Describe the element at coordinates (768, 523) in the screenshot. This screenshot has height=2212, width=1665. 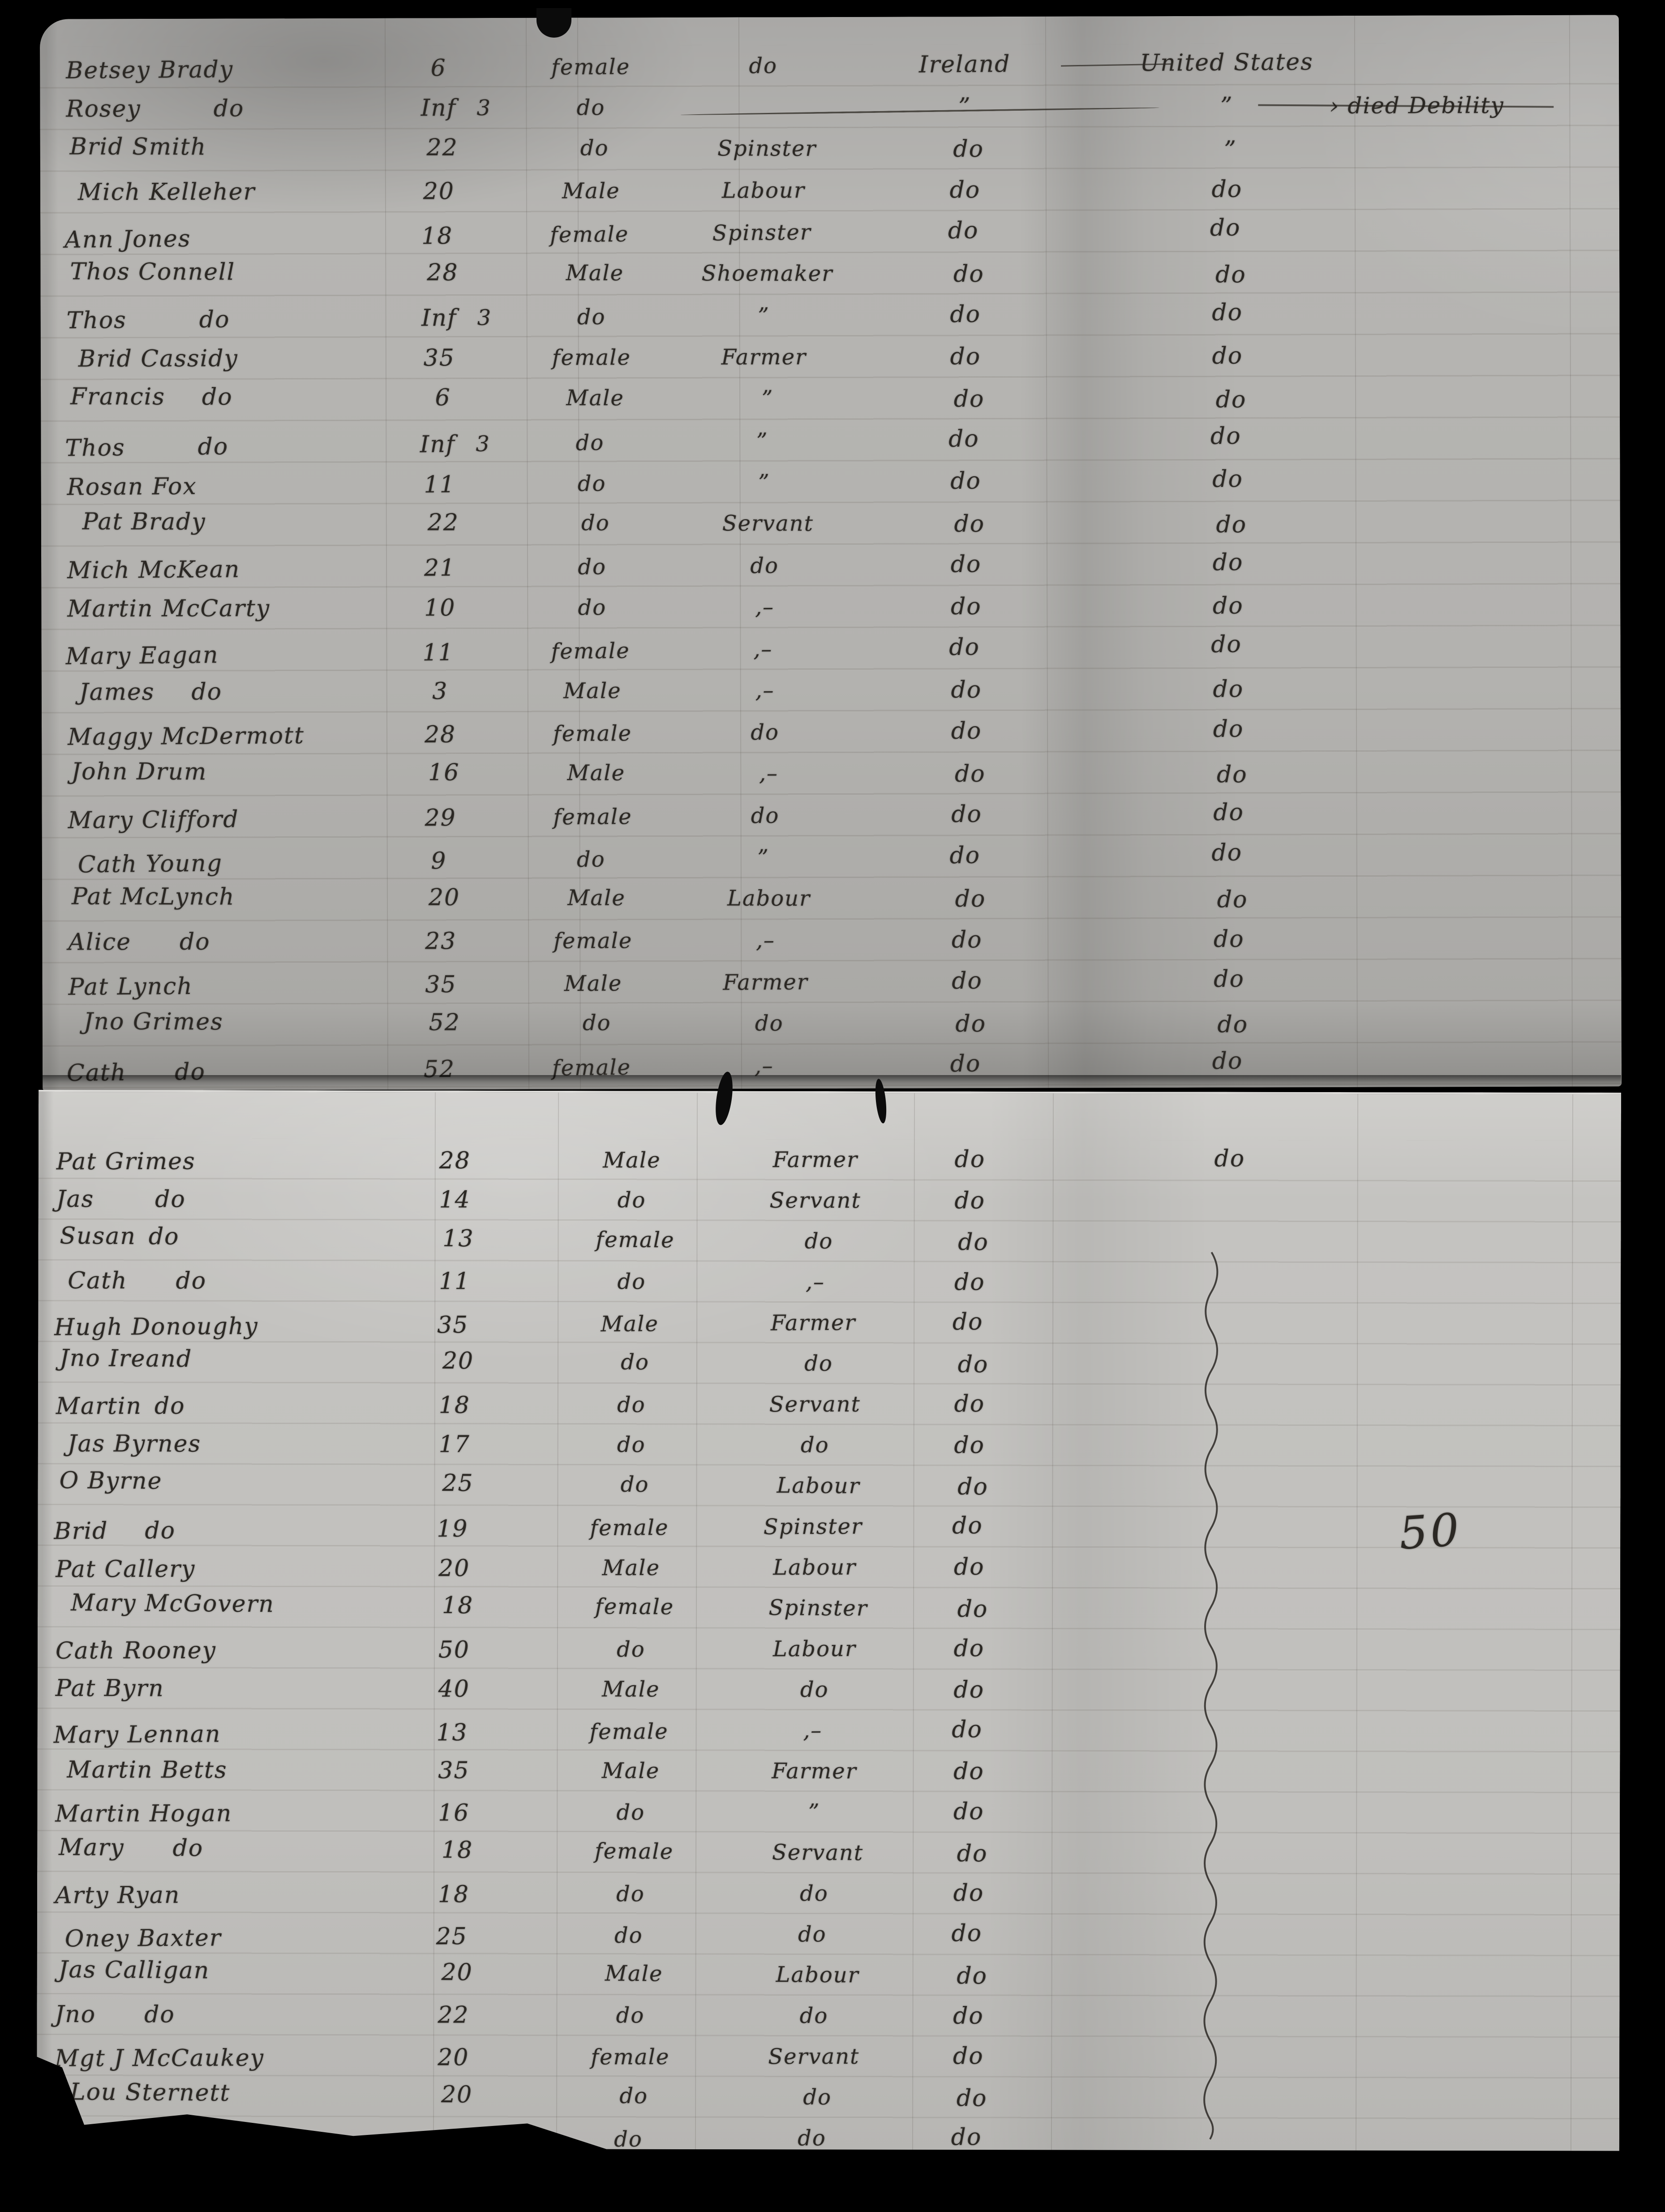
I see `passenger-occupation: Servant` at that location.